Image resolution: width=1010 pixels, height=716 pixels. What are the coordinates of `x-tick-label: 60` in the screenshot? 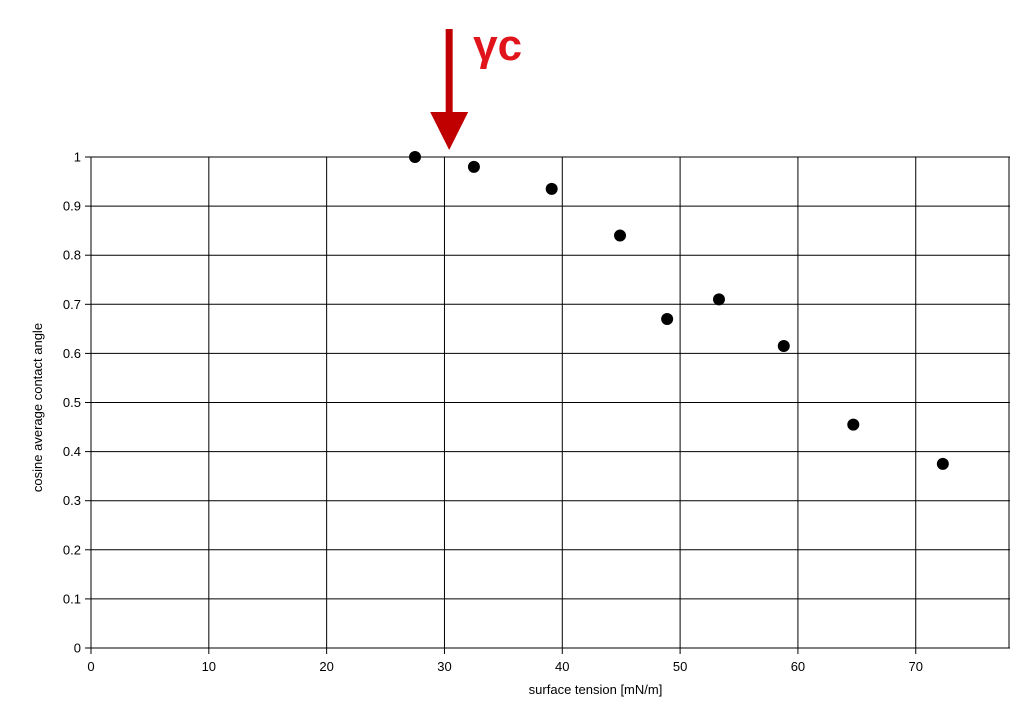 It's located at (798, 666).